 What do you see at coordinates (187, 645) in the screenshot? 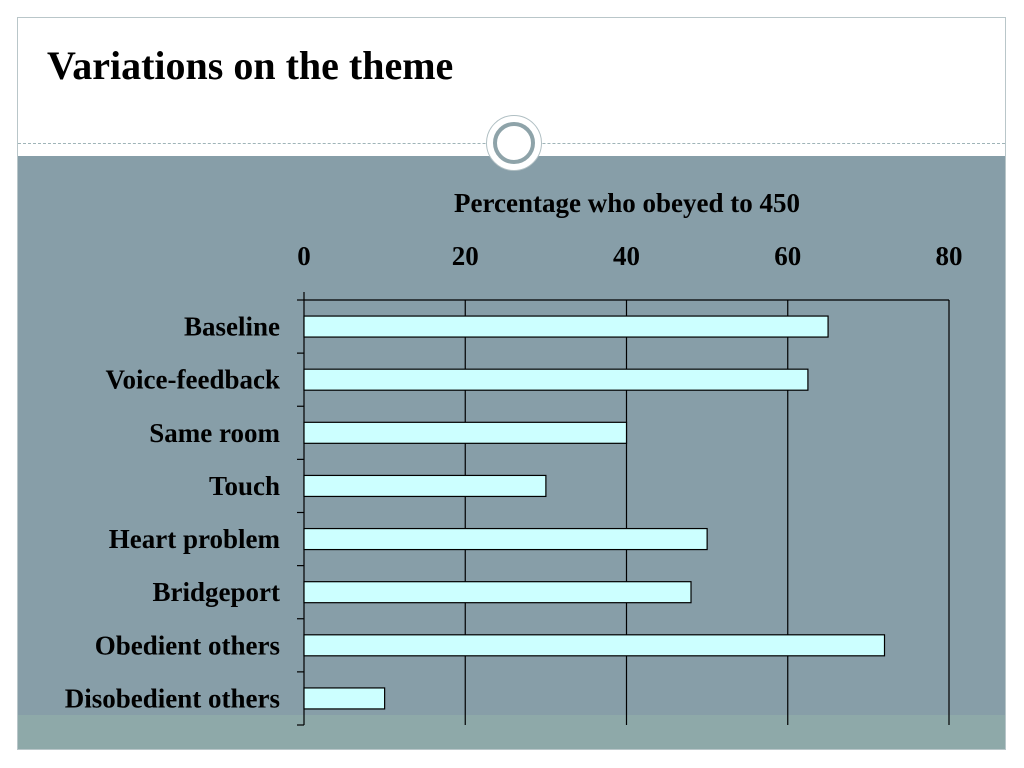
I see `category-label: Obedient others` at bounding box center [187, 645].